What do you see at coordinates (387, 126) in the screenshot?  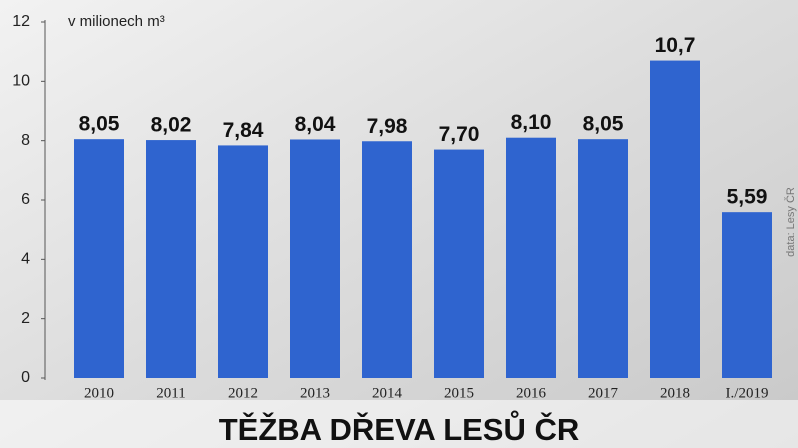 I see `value-label: 7,98` at bounding box center [387, 126].